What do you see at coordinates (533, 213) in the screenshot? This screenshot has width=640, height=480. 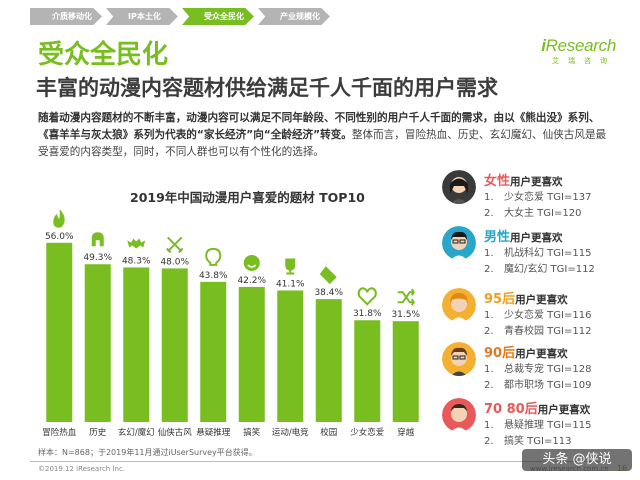 I see `group-female-item-2: 2. 大女主 TGI=120` at bounding box center [533, 213].